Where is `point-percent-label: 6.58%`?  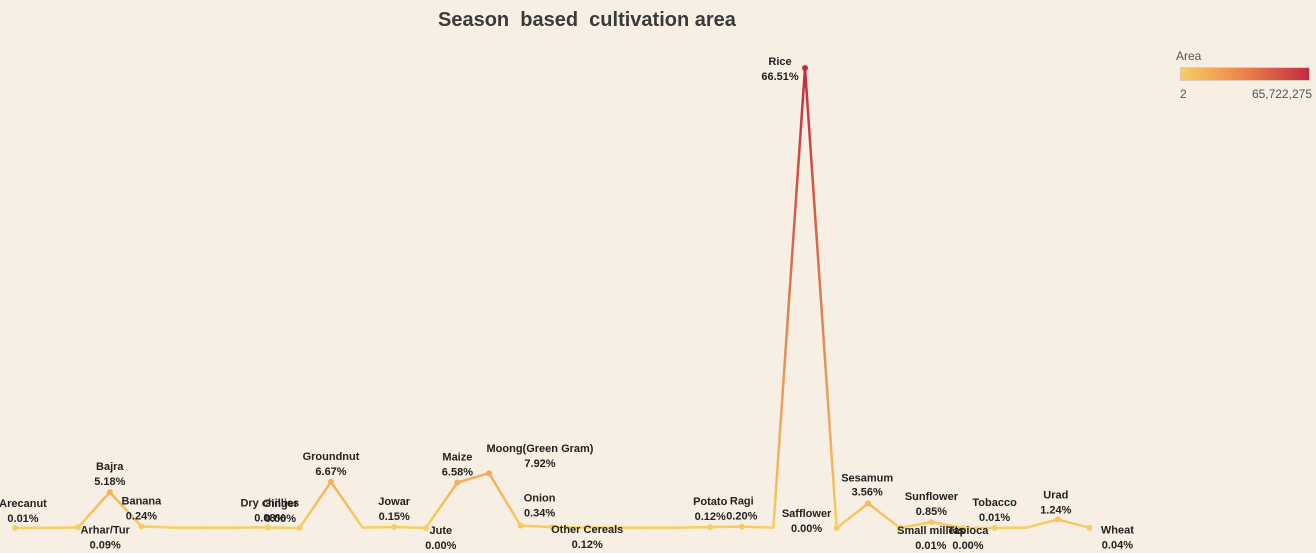
point-percent-label: 6.58% is located at coordinates (457, 472).